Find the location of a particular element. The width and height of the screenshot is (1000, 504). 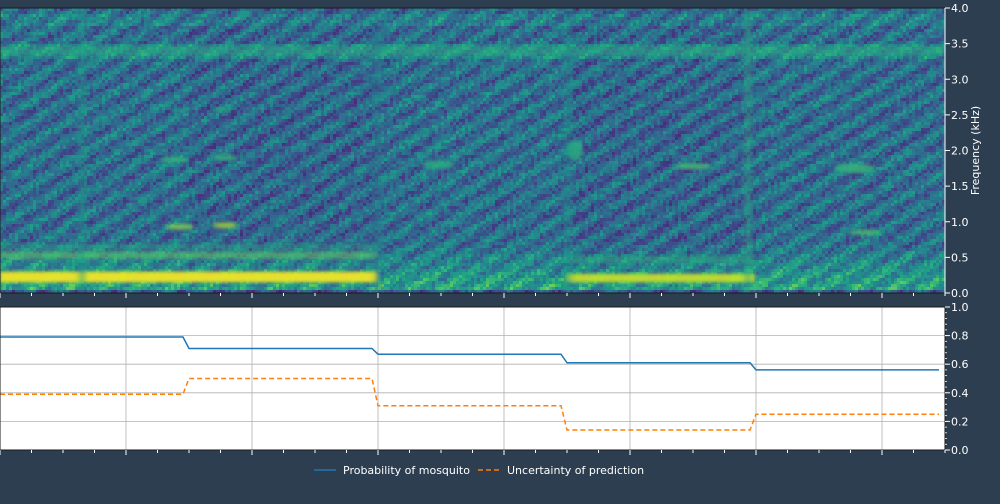

spectrogram-y-tick-label: 2.5 is located at coordinates (960, 115).